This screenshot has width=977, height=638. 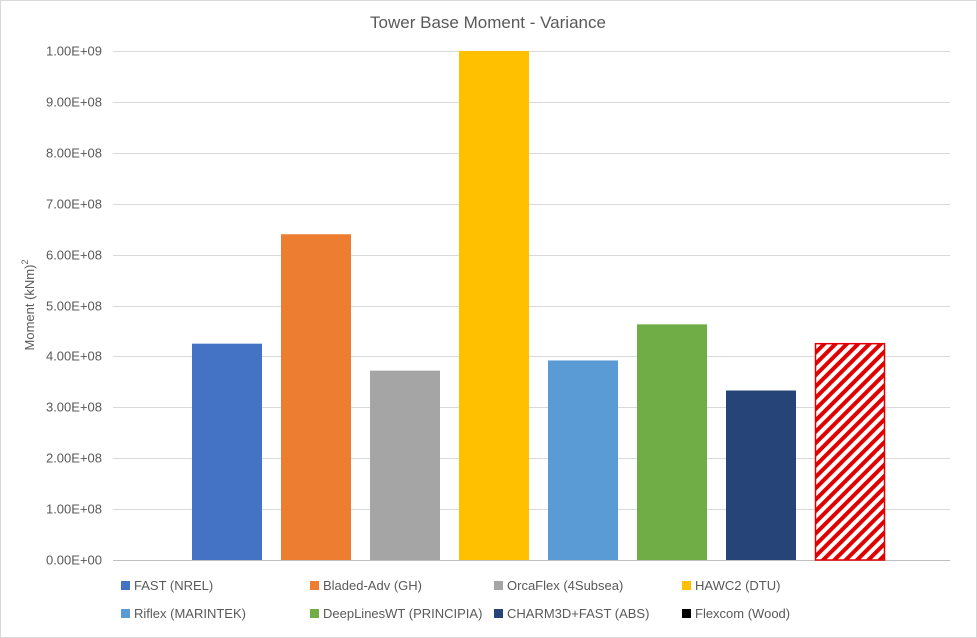 I want to click on y-tick-label: 4.00E+08, so click(x=74, y=356).